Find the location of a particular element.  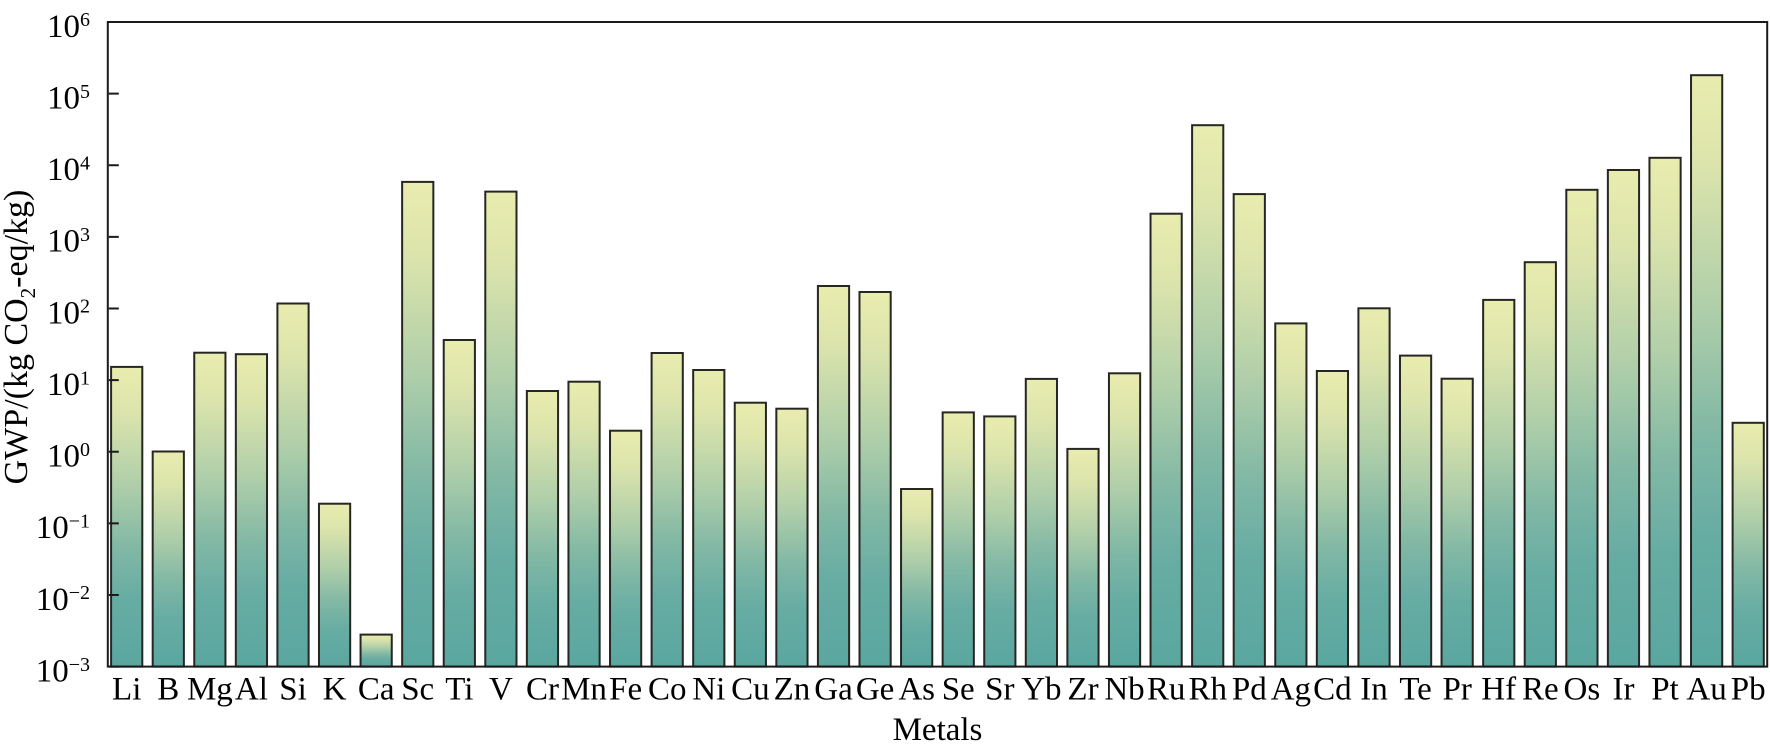

svg-text: Te is located at coordinates (1415, 690).